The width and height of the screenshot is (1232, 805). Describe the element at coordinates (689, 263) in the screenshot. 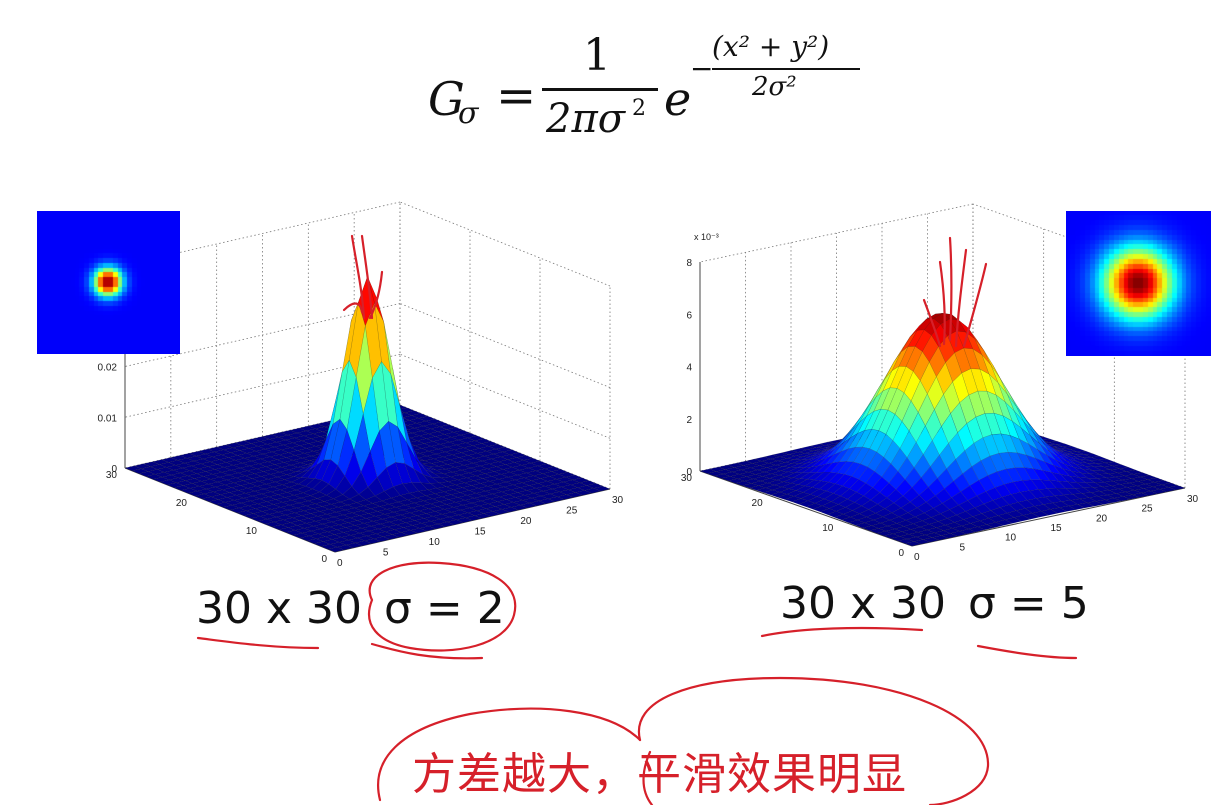

I see `z-tick-label: 8` at that location.